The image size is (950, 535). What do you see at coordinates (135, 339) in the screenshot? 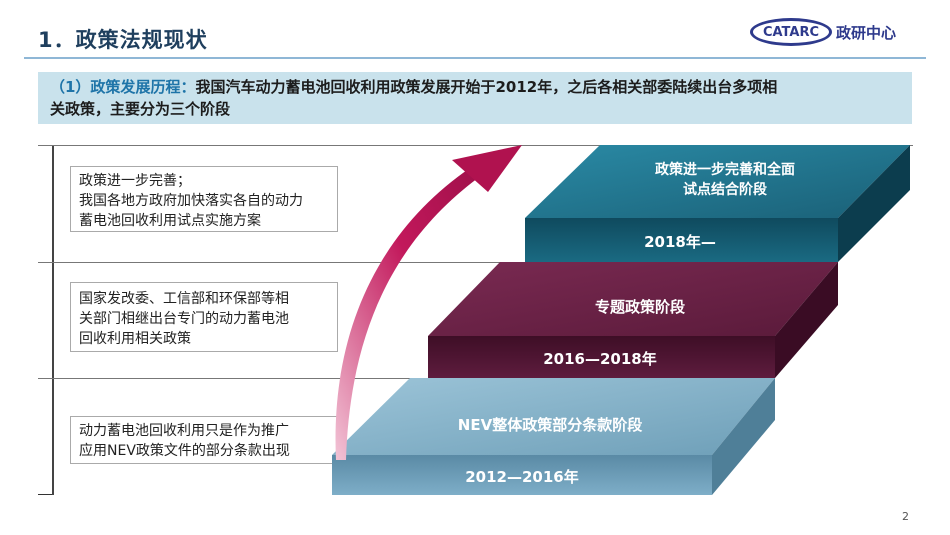
I see `note-line: 回收利用相关政策` at bounding box center [135, 339].